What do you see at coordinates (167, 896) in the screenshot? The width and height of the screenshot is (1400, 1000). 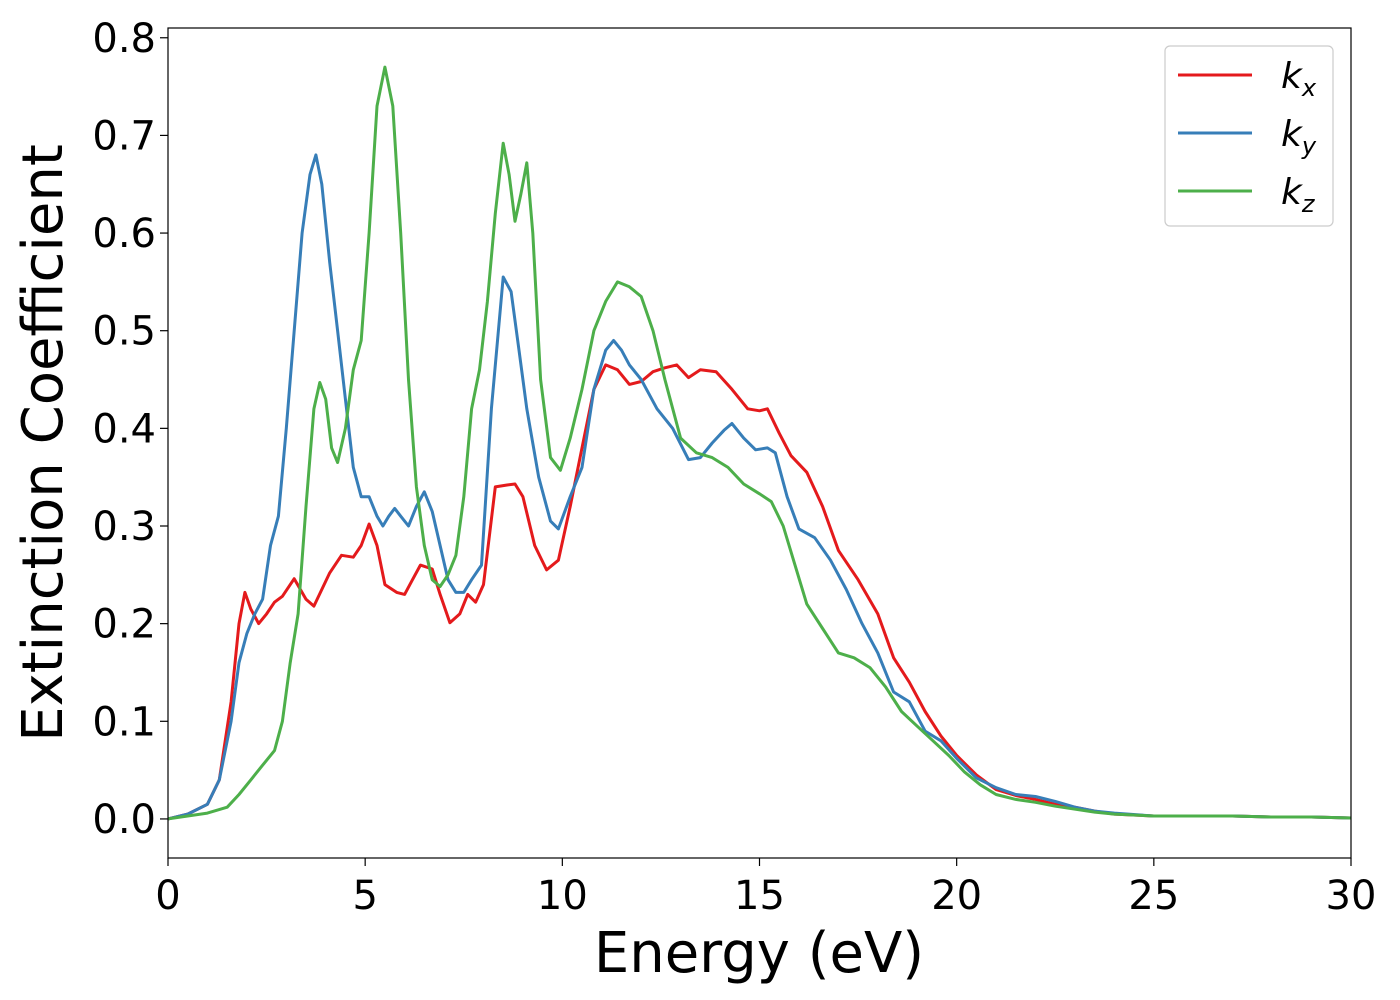 I see `x-tick-label: 0` at bounding box center [167, 896].